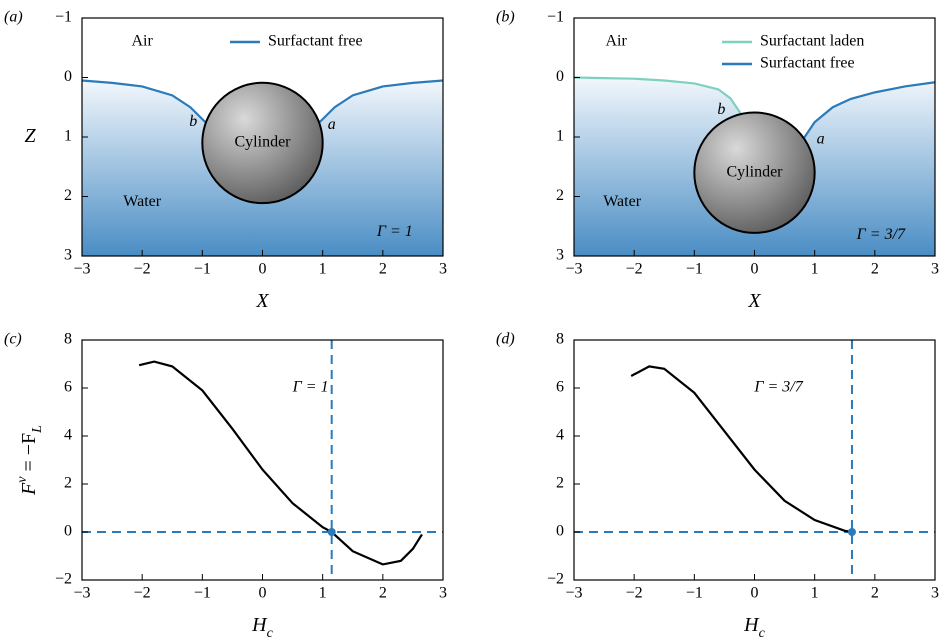 The width and height of the screenshot is (945, 643). I want to click on panel-label: (c), so click(13, 339).